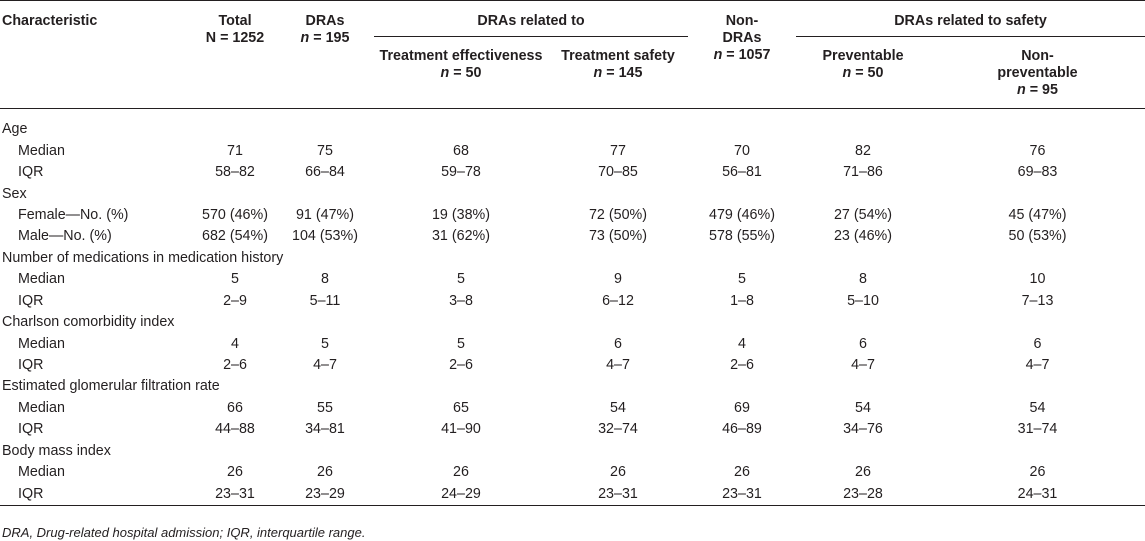  Describe the element at coordinates (572, 193) in the screenshot. I see `section-row: Sex` at that location.